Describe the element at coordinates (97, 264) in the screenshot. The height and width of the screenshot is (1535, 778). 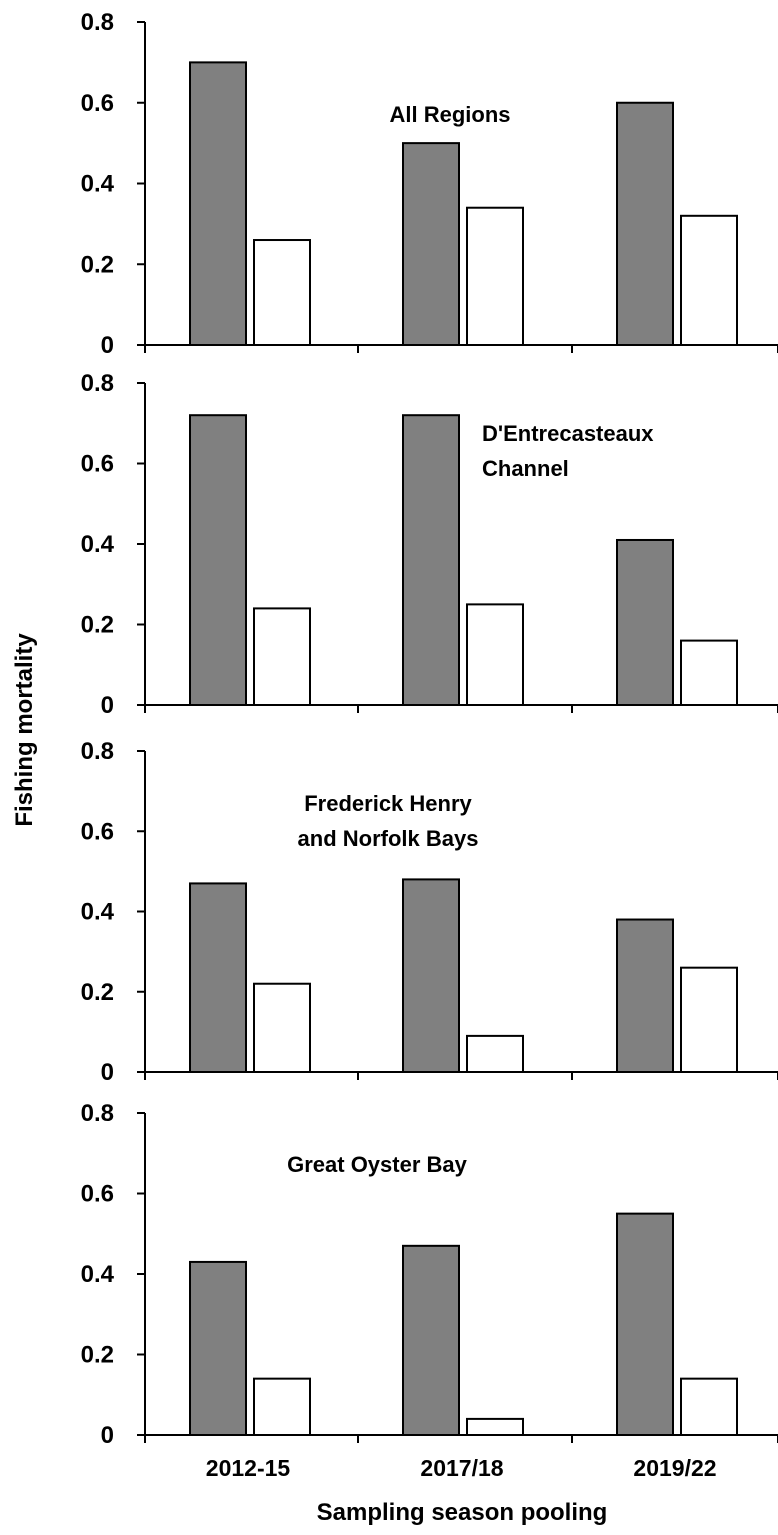
I see `y-tick-label-p1-1: 0.2` at that location.